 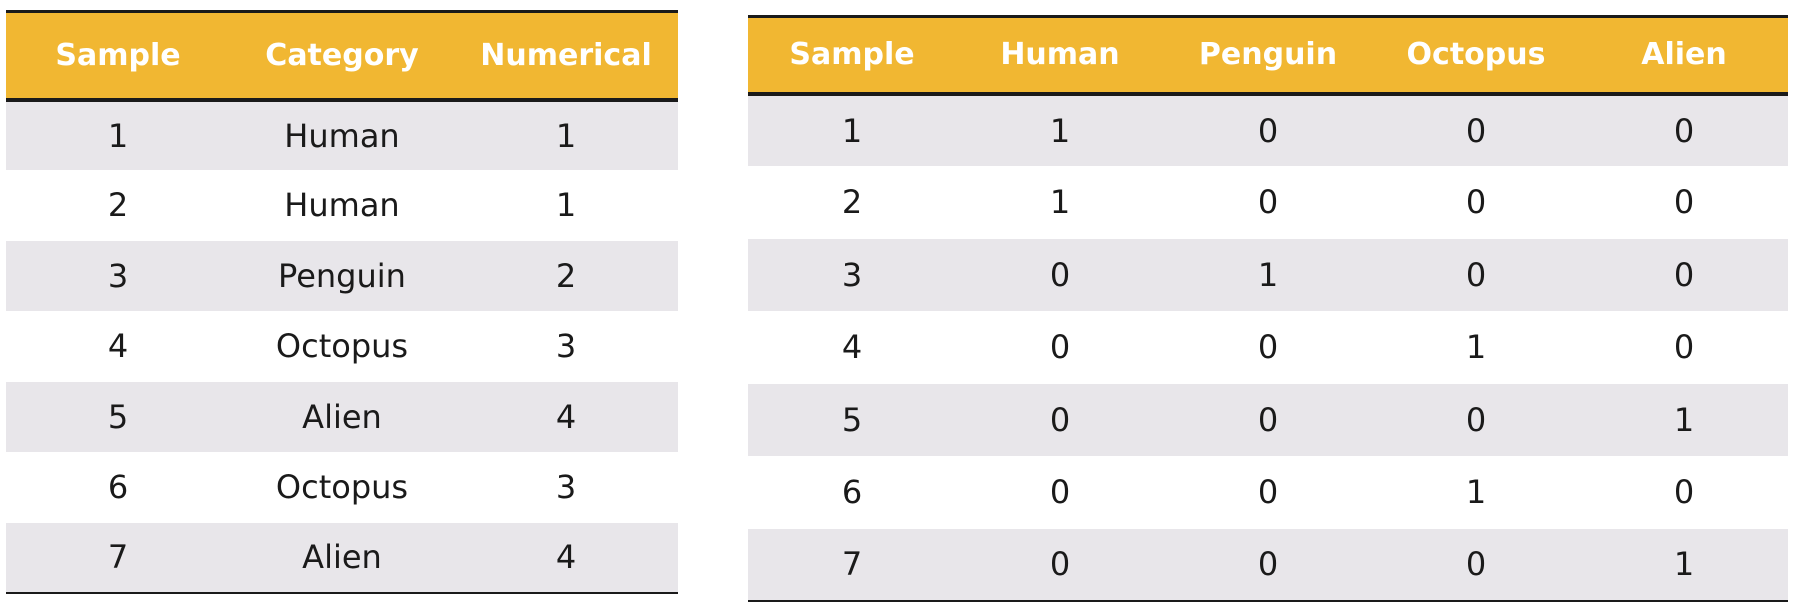 I want to click on table-row: 7 0 0 0 1, so click(x=1268, y=565).